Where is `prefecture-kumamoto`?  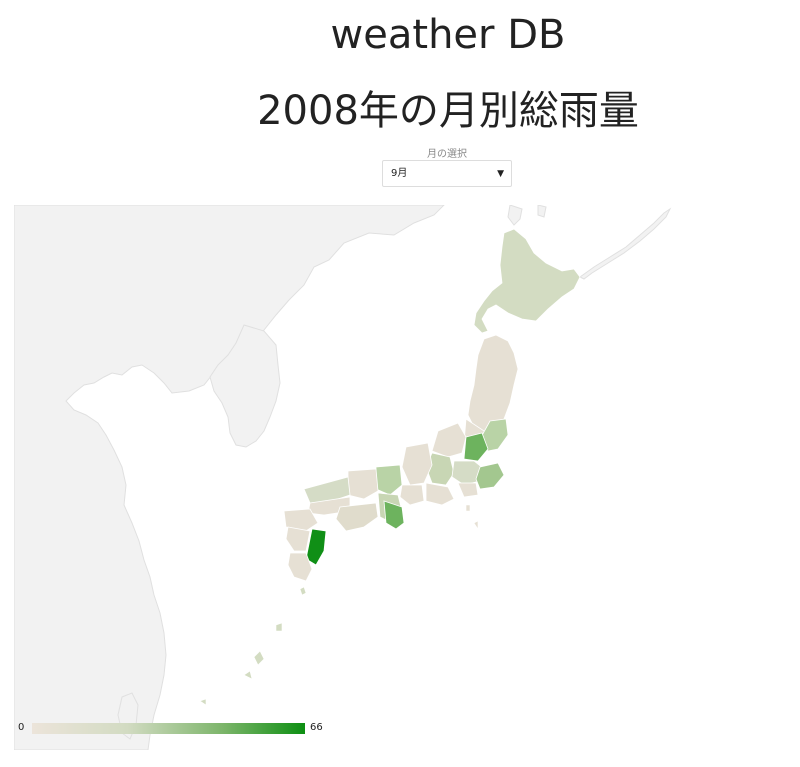 prefecture-kumamoto is located at coordinates (298, 539).